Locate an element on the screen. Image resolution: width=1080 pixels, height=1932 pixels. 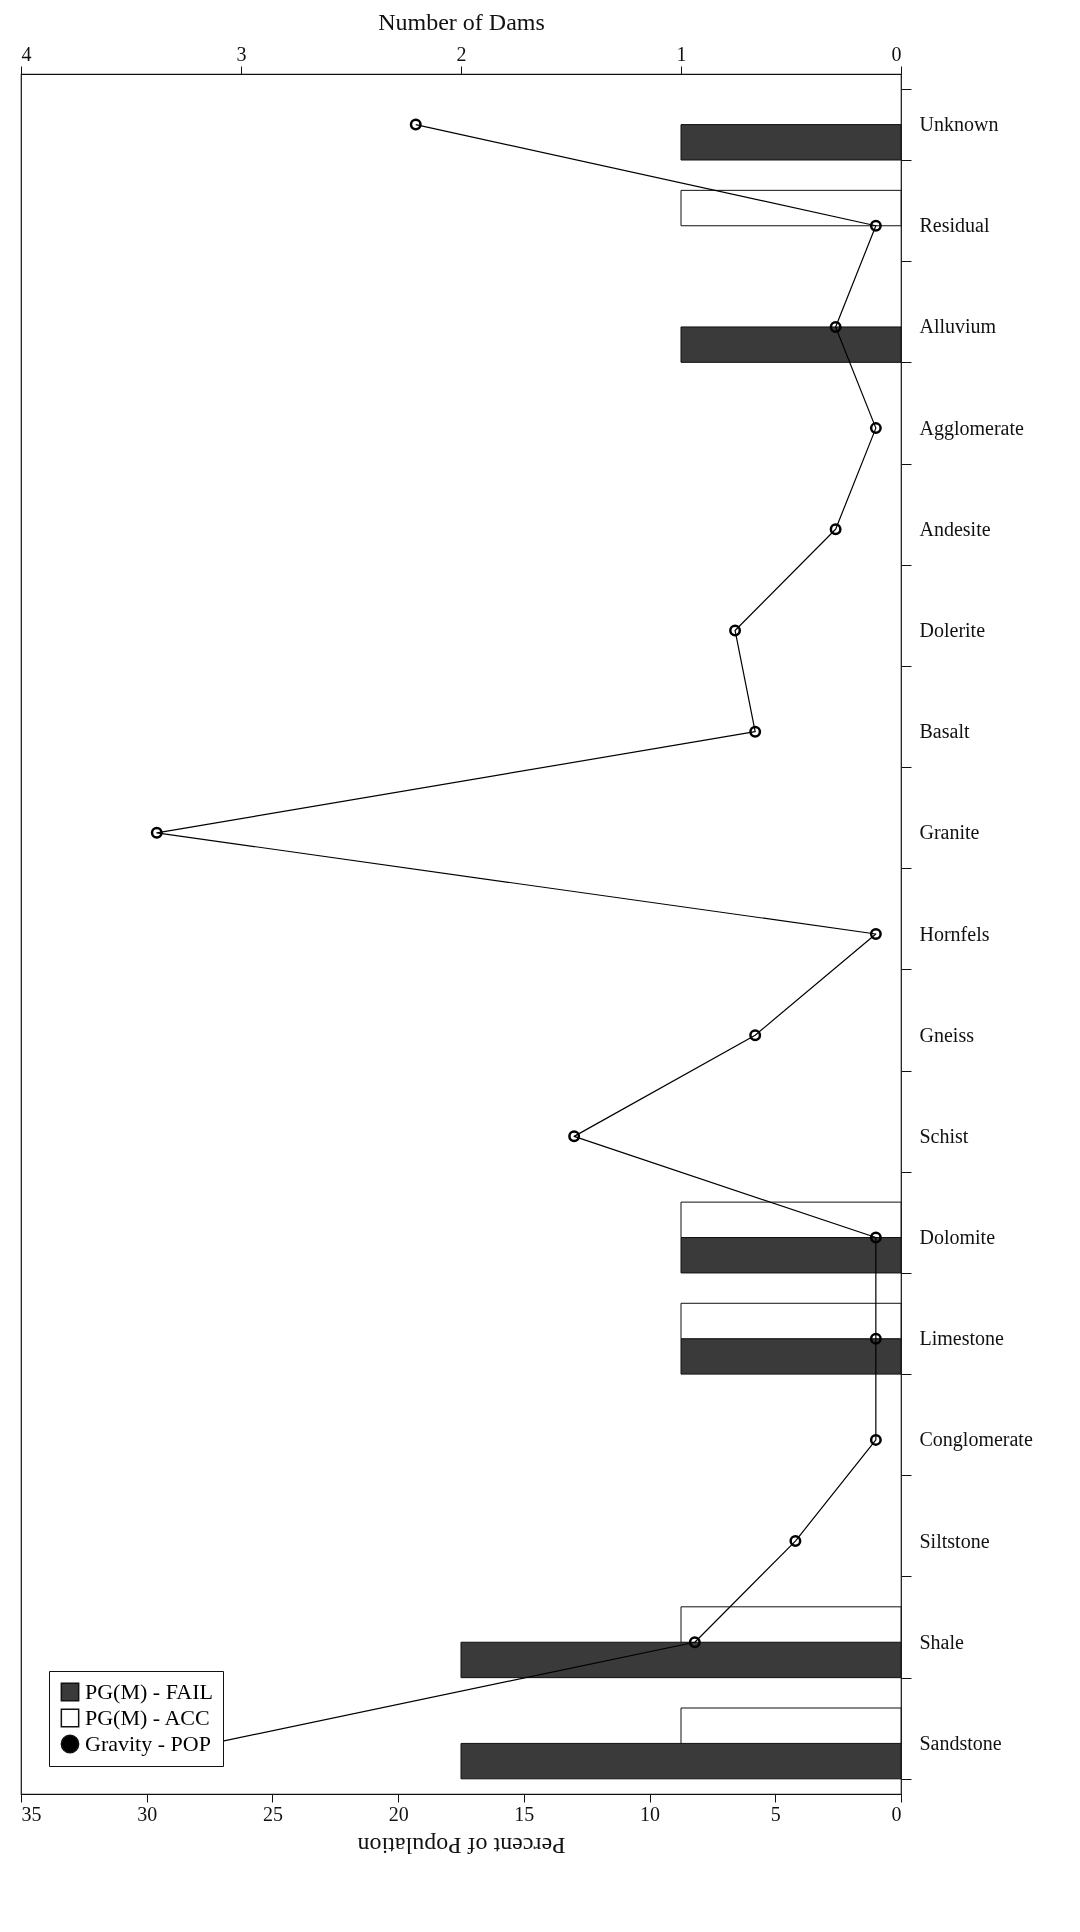
y-tick-label: Schist is located at coordinates (944, 1135).